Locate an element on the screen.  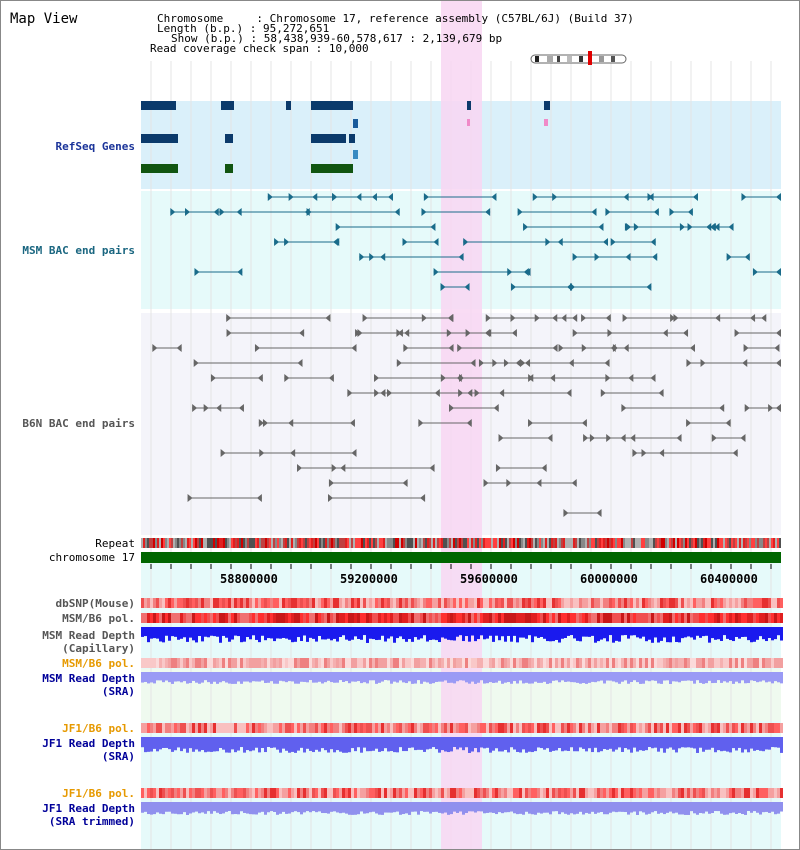
chromosome-bar is located at coordinates (461, 557).